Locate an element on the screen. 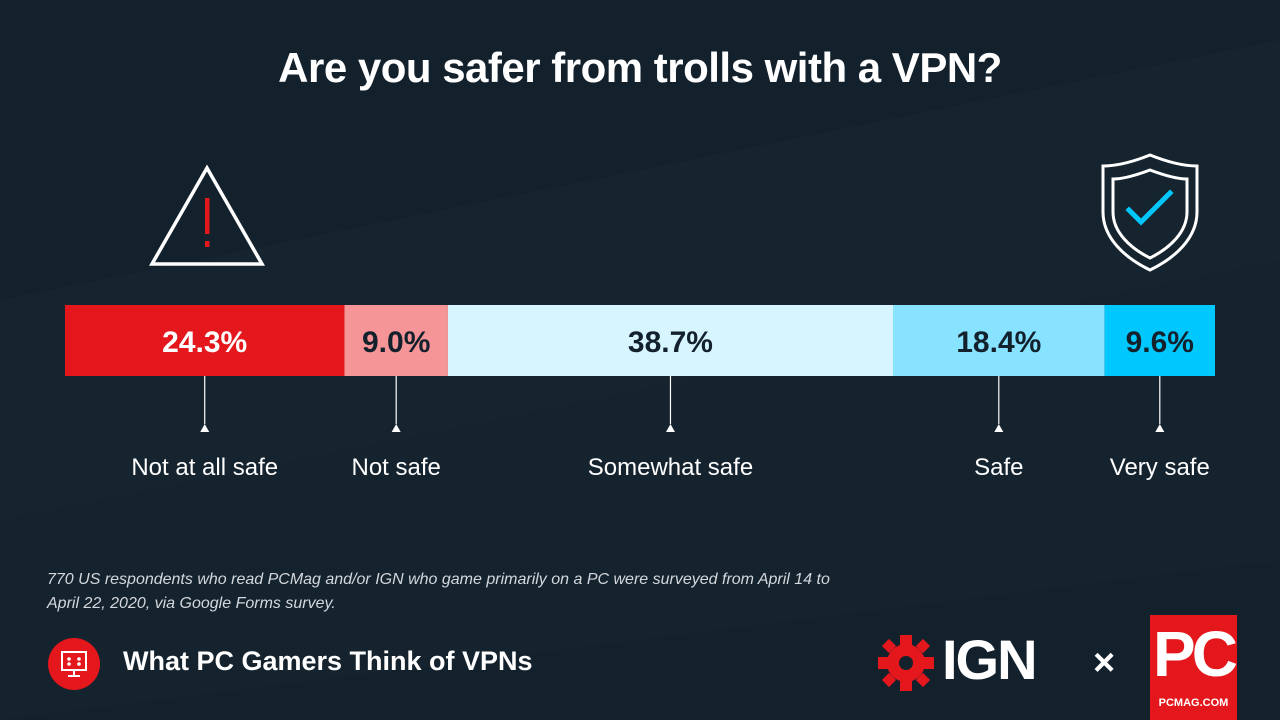 This screenshot has width=1280, height=720. category-label: Very safe is located at coordinates (1160, 467).